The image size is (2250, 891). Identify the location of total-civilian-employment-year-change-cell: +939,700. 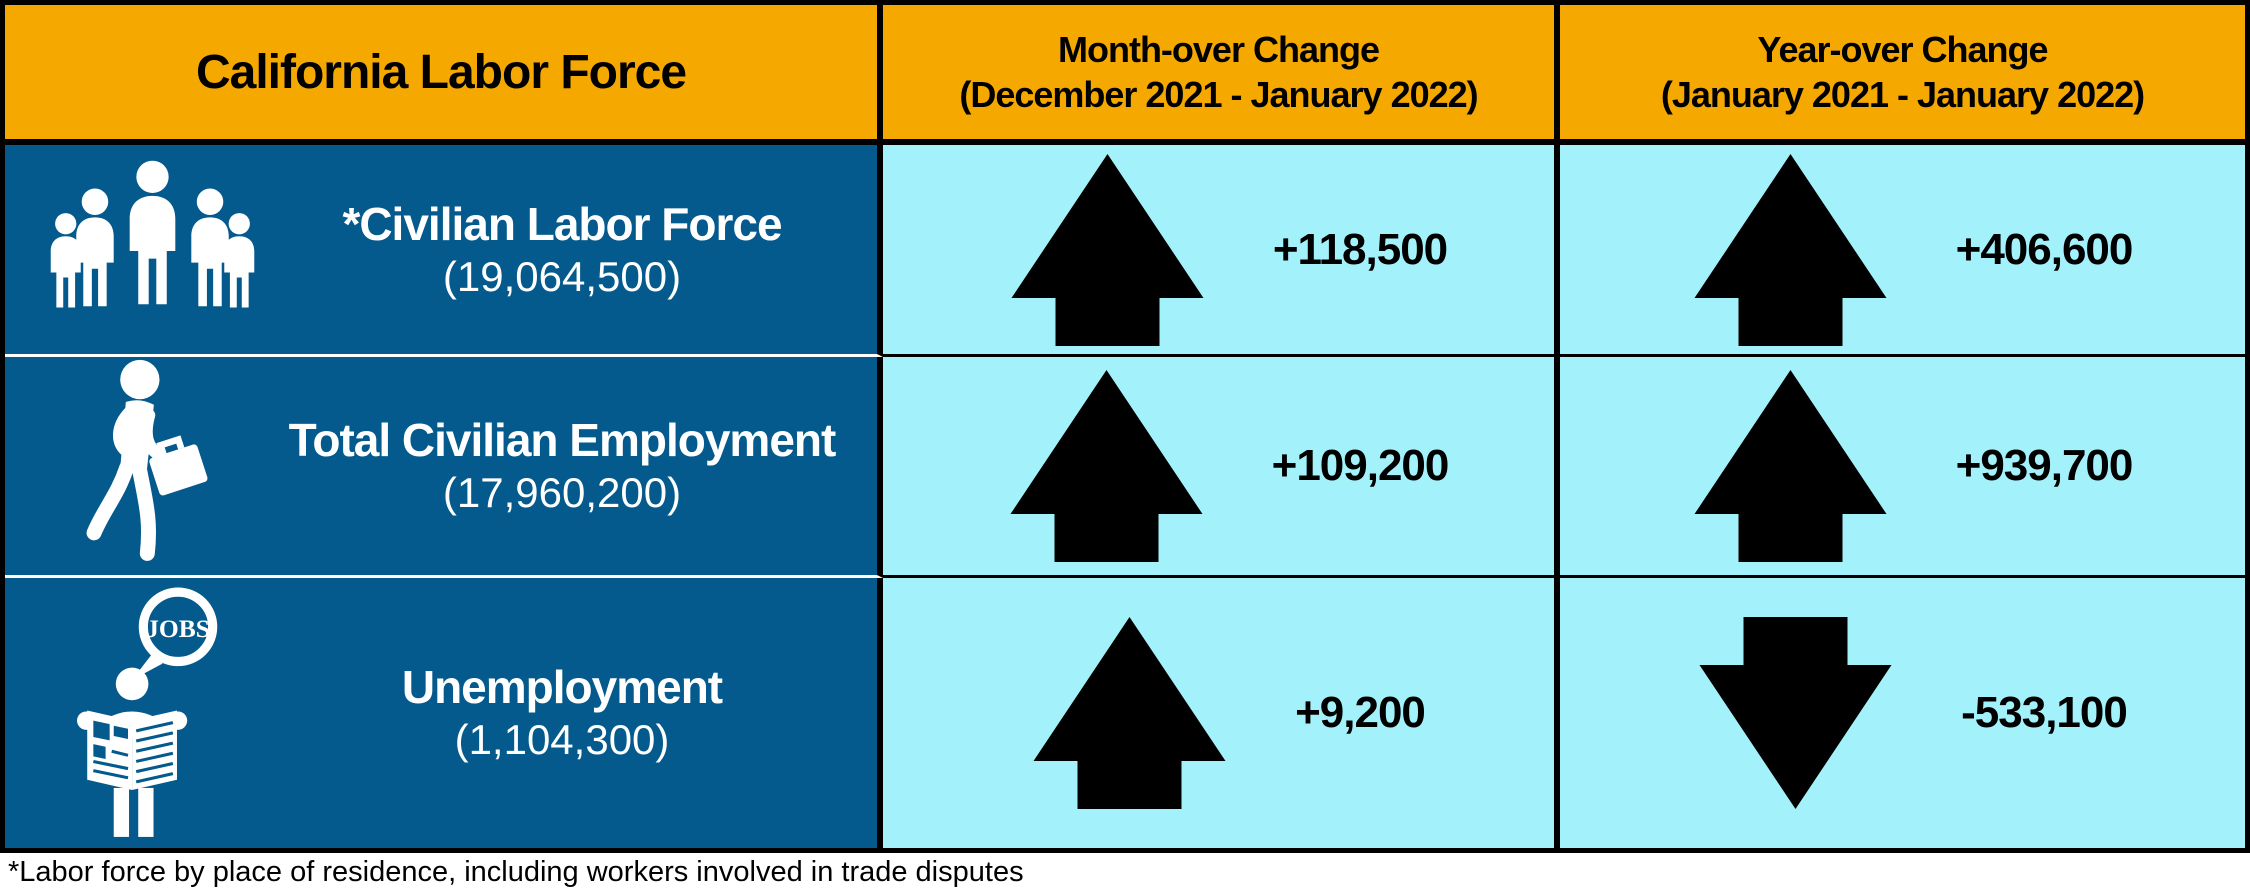
(1902, 467).